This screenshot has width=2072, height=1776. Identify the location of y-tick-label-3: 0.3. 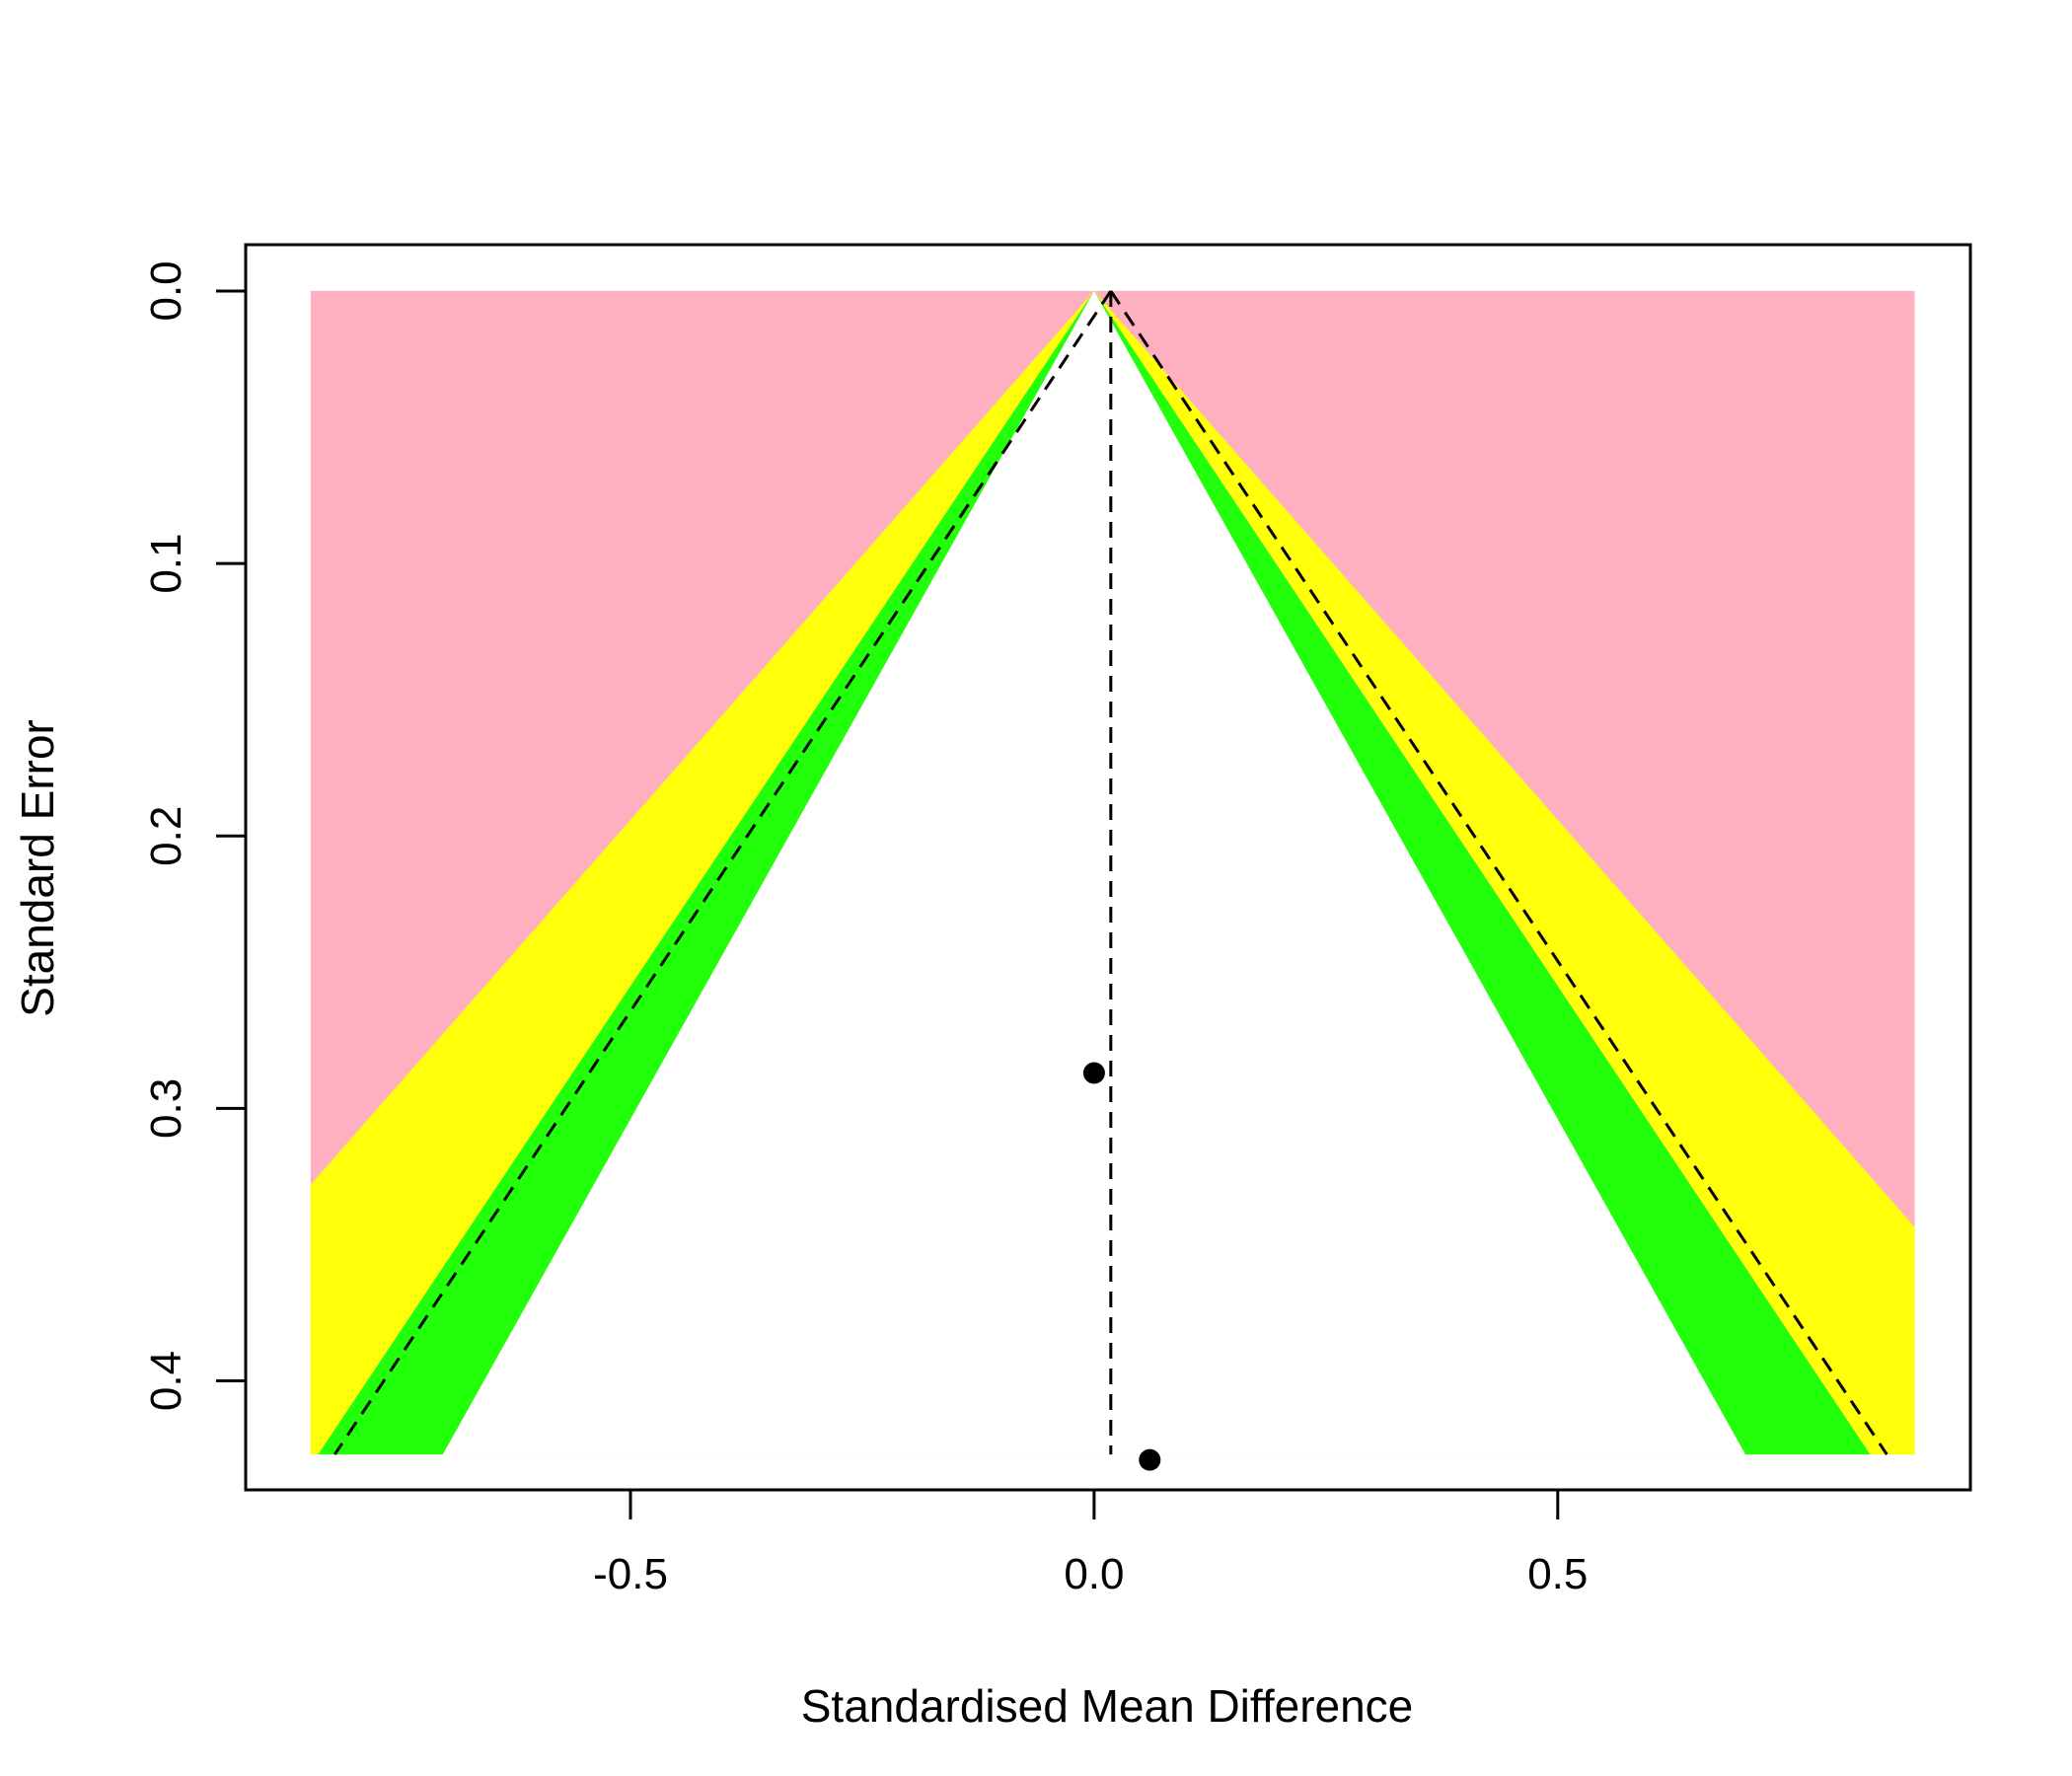
(166, 1108).